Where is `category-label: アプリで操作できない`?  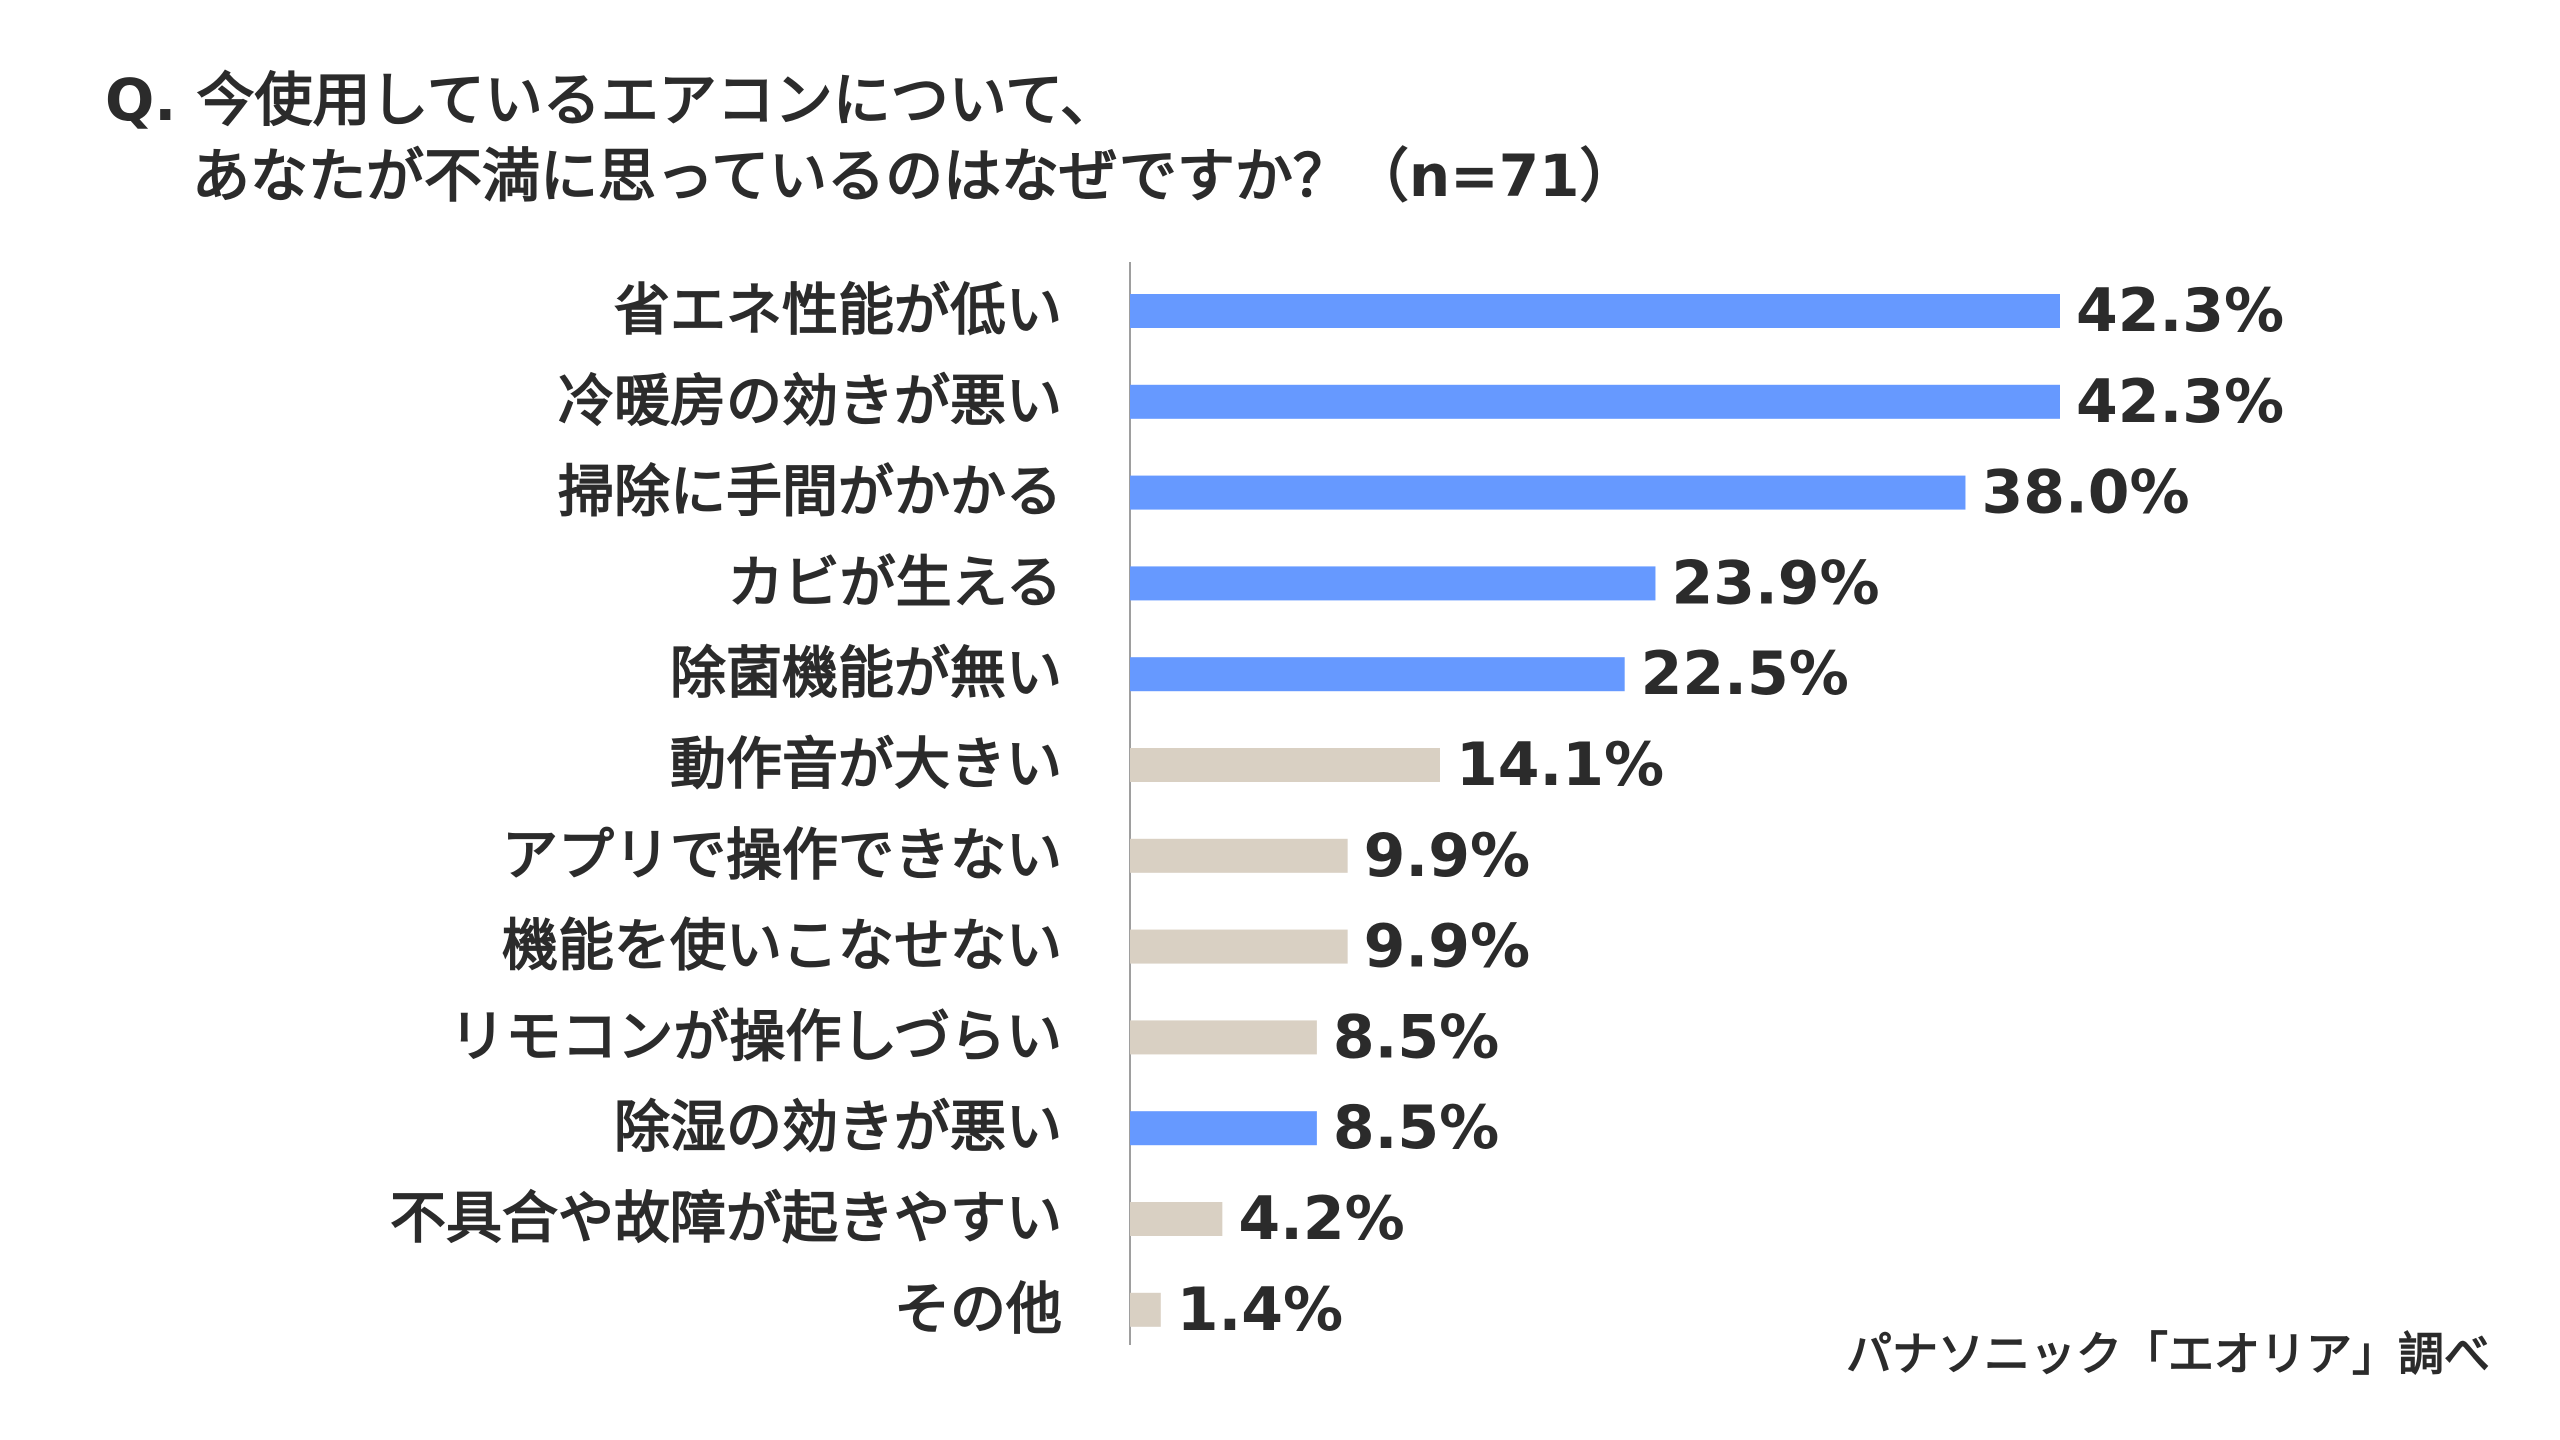 category-label: アプリで操作できない is located at coordinates (782, 855).